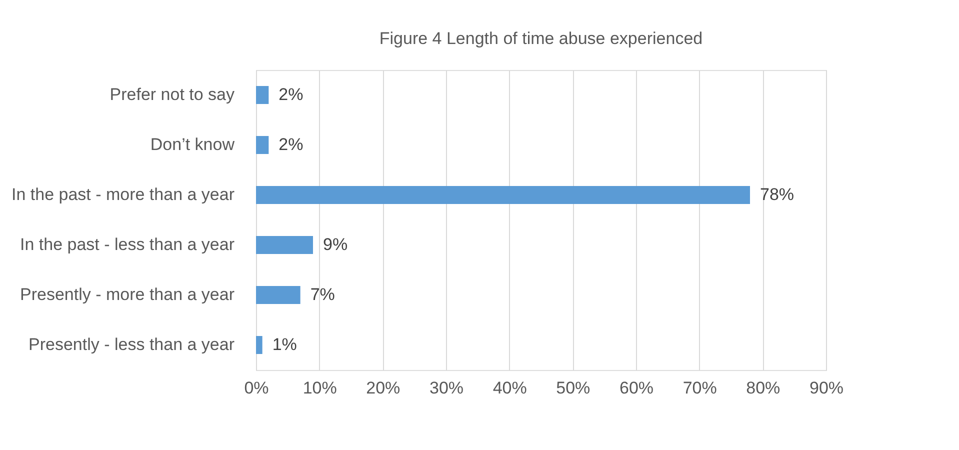 This screenshot has height=450, width=959. I want to click on data-label: 7%, so click(322, 294).